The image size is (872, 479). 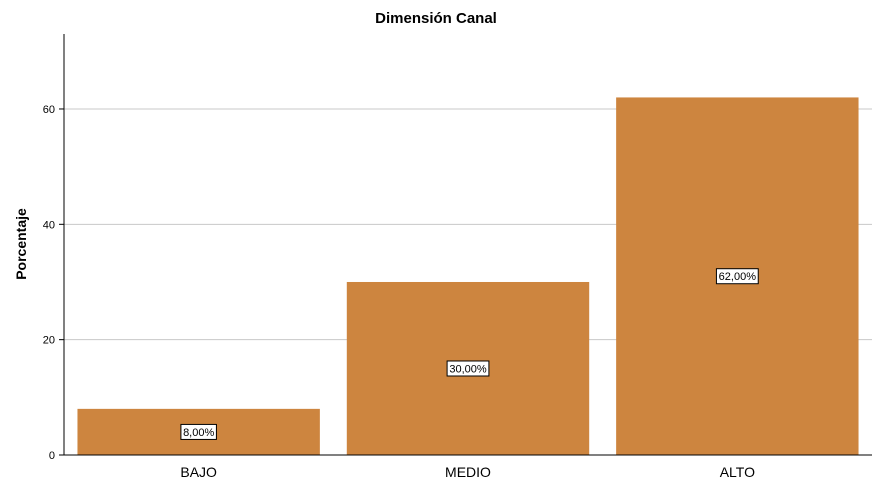 I want to click on data-label: 62,00%, so click(x=738, y=277).